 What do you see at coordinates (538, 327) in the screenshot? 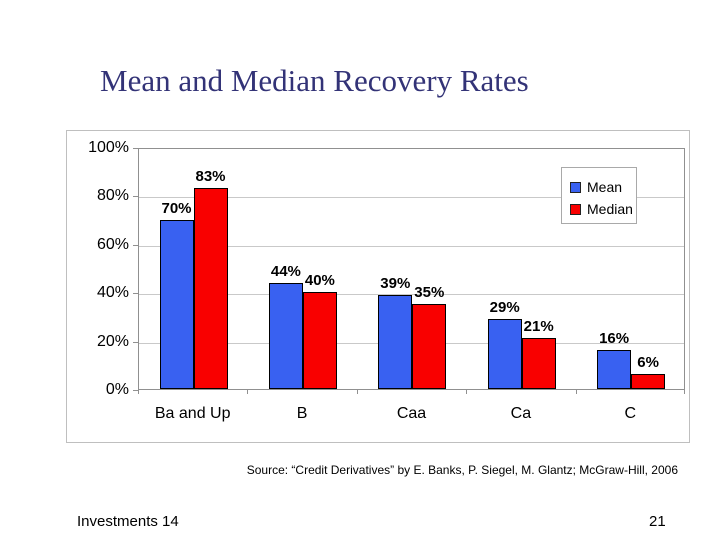
I see `bar-value-label: 21%` at bounding box center [538, 327].